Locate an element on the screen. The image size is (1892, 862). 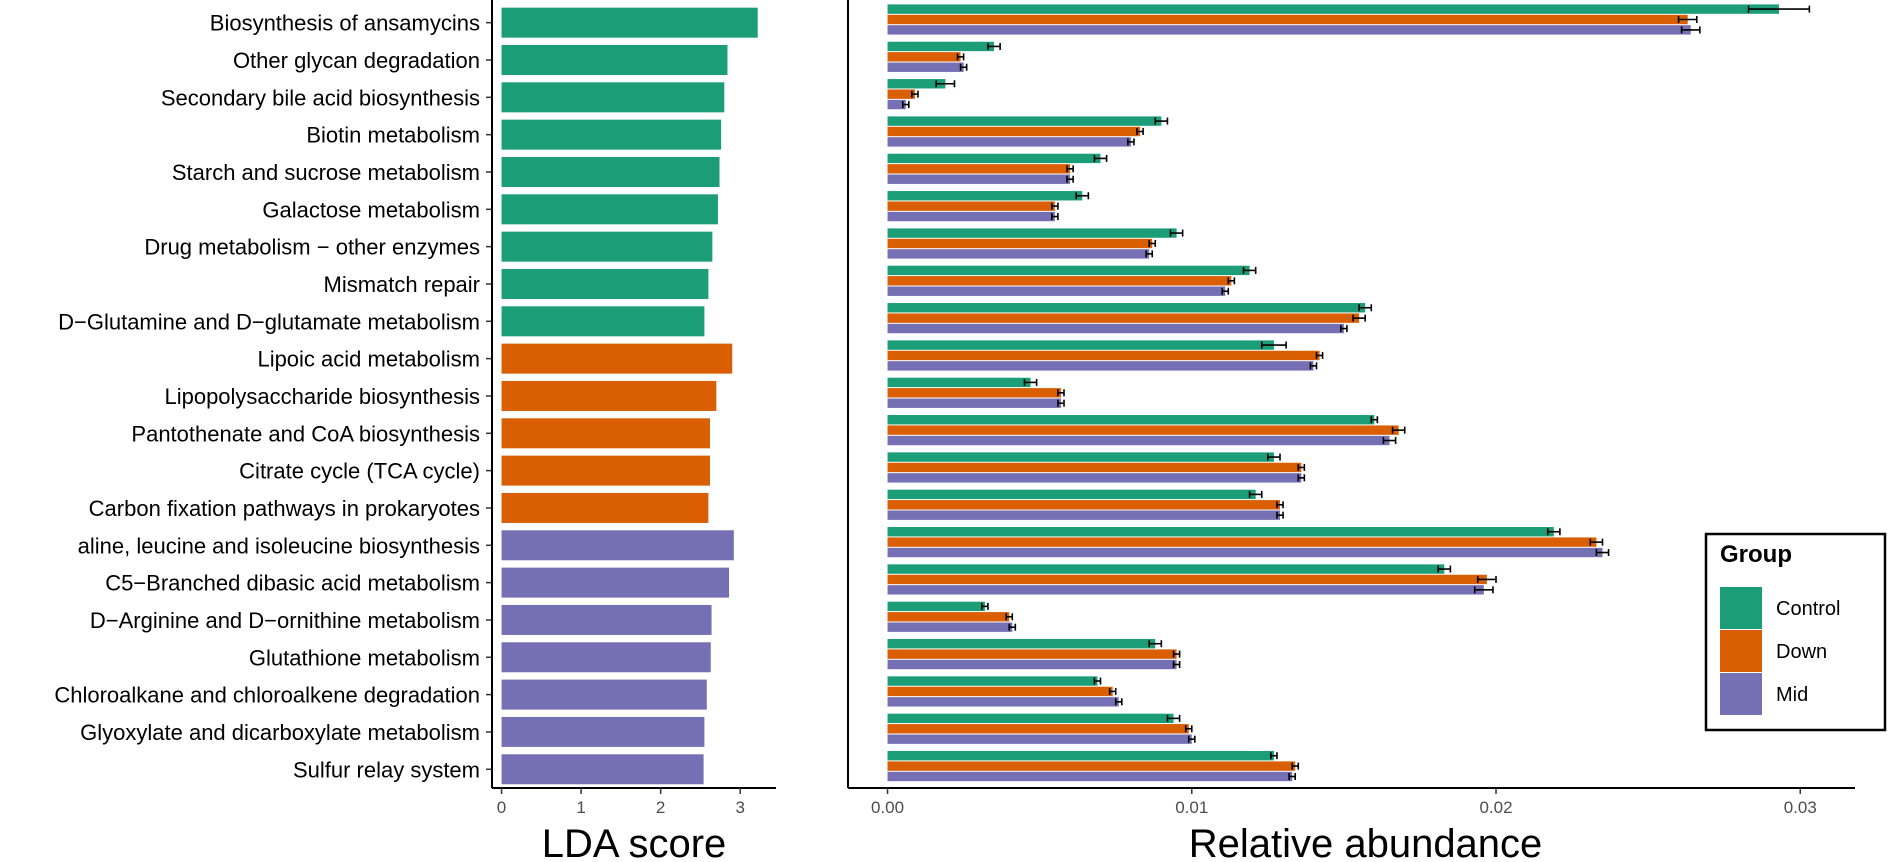
legend-title: Group is located at coordinates (1756, 554).